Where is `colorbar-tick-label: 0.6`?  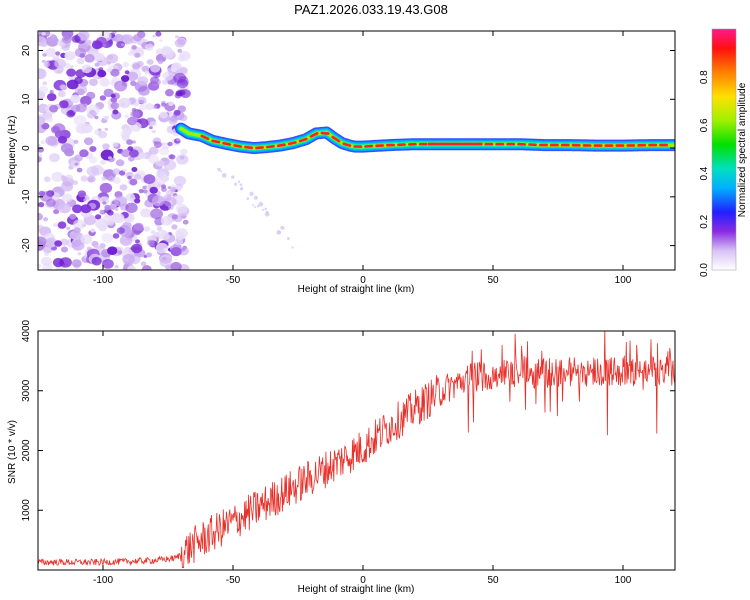 colorbar-tick-label: 0.6 is located at coordinates (704, 125).